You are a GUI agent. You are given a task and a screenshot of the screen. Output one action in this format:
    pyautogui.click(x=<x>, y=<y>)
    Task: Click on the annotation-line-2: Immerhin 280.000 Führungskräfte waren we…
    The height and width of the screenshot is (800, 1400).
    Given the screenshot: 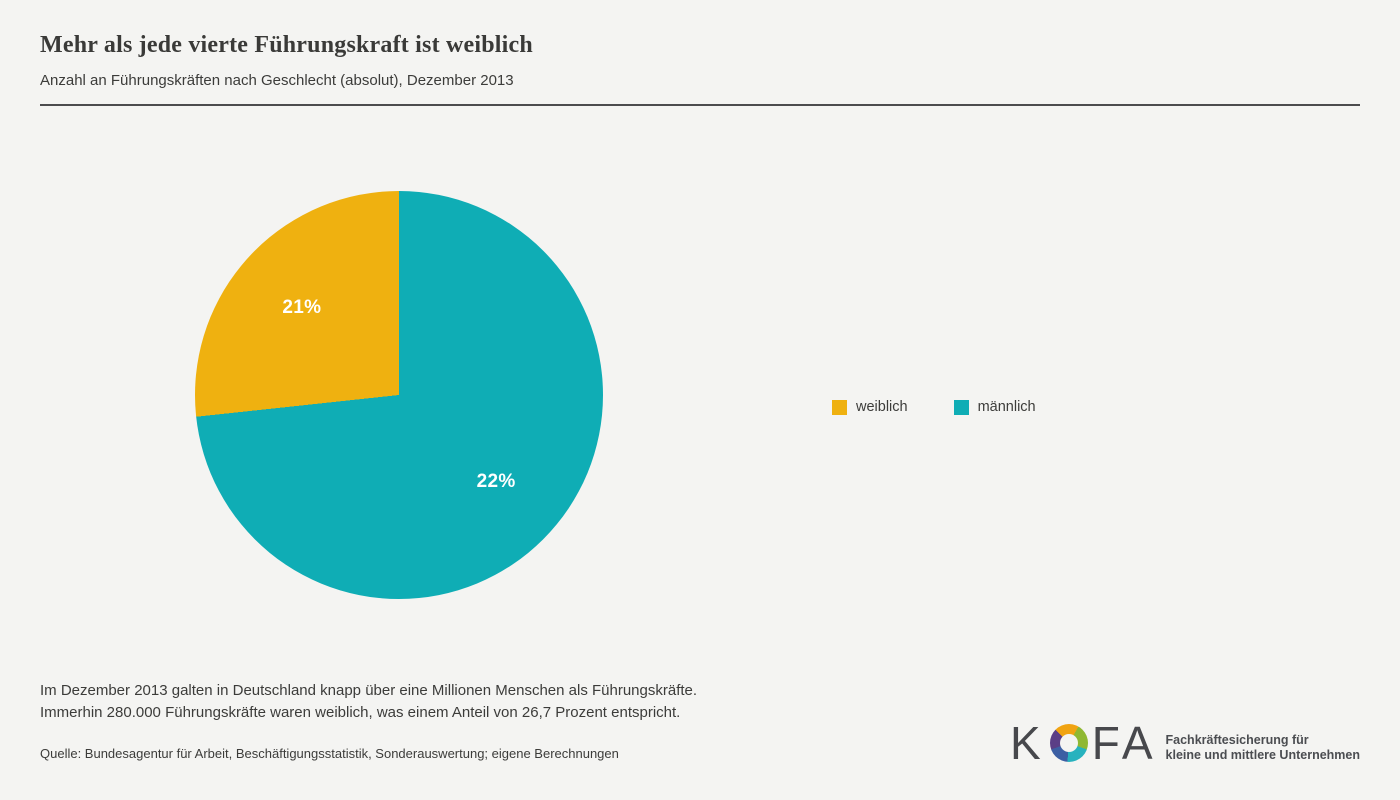 What is the action you would take?
    pyautogui.click(x=360, y=712)
    